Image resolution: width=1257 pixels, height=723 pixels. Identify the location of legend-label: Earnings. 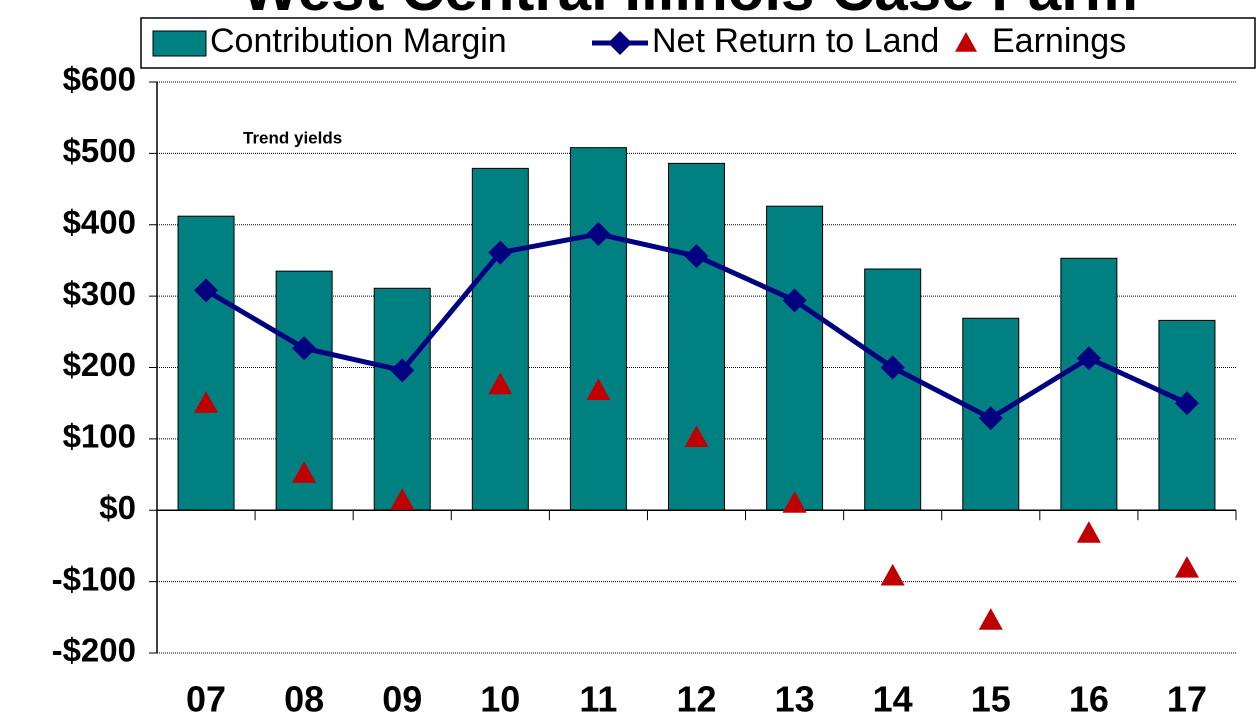
(1059, 41).